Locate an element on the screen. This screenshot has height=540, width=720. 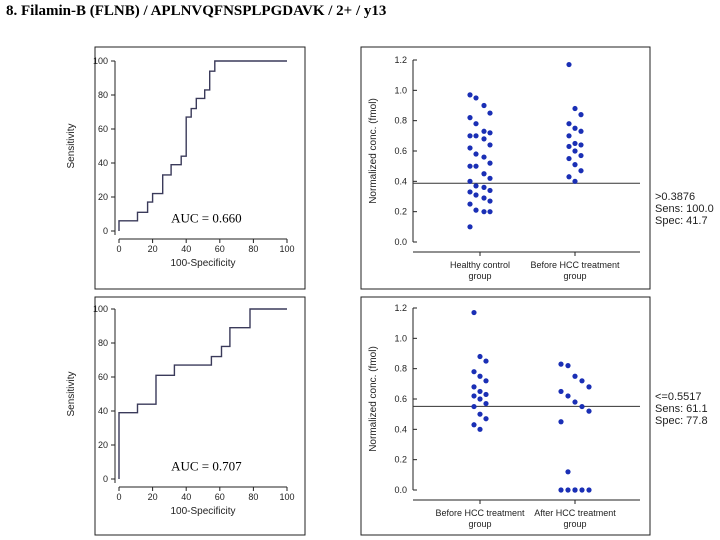
roc-top-ytick-label: 80 is located at coordinates (103, 95).